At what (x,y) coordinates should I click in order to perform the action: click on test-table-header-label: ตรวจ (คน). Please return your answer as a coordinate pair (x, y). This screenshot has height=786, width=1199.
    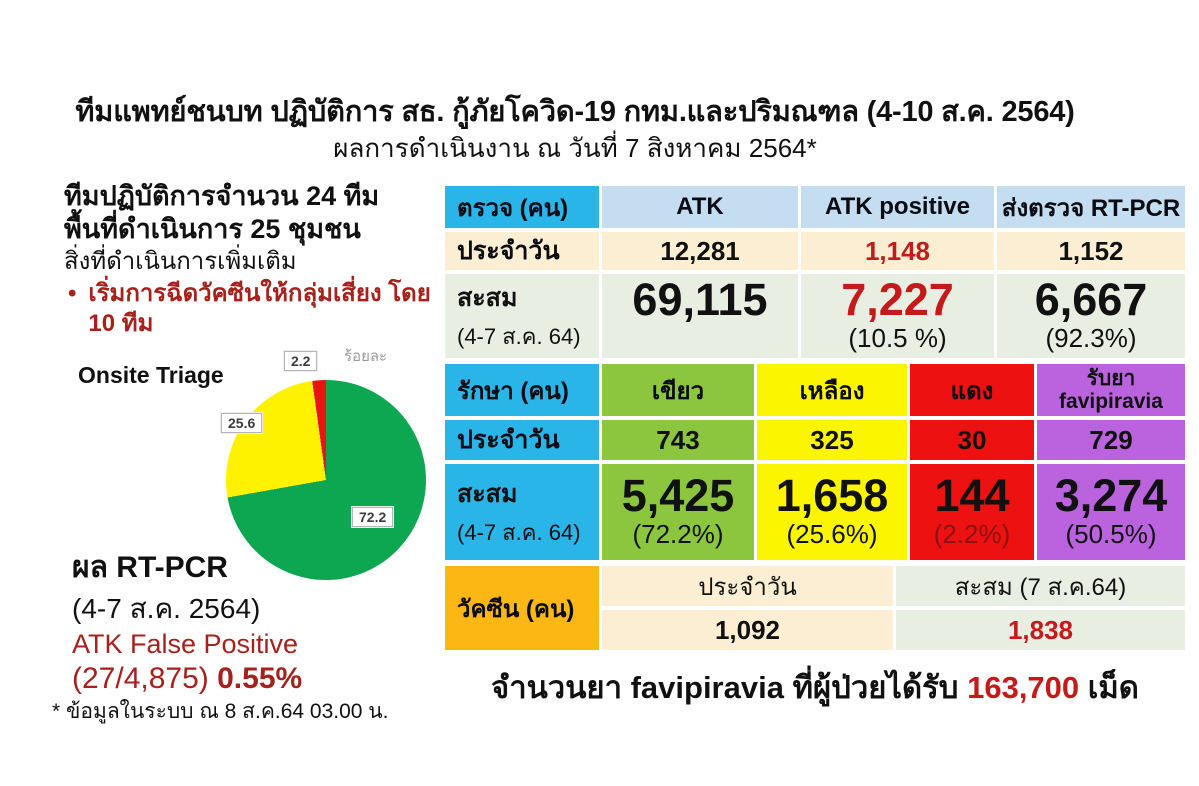
    Looking at the image, I should click on (522, 207).